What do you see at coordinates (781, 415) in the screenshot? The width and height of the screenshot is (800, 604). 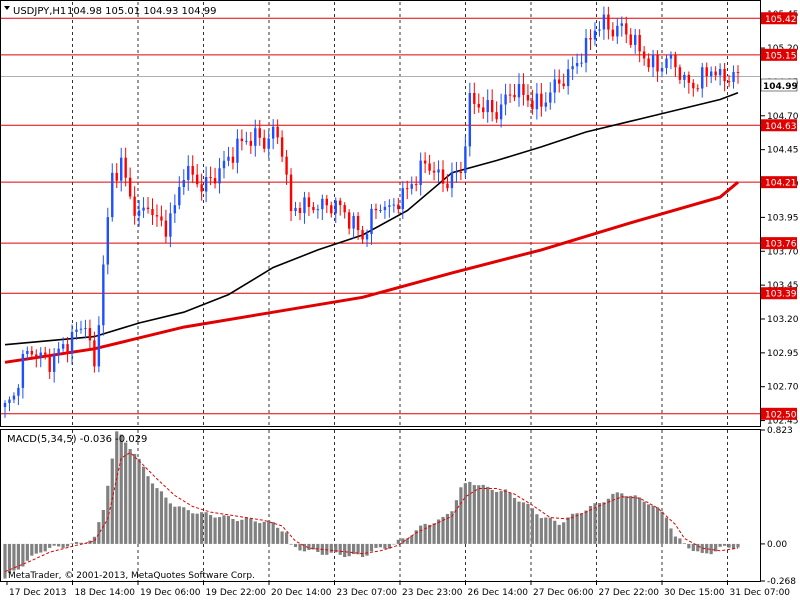 I see `level-tag-label: 102.50` at bounding box center [781, 415].